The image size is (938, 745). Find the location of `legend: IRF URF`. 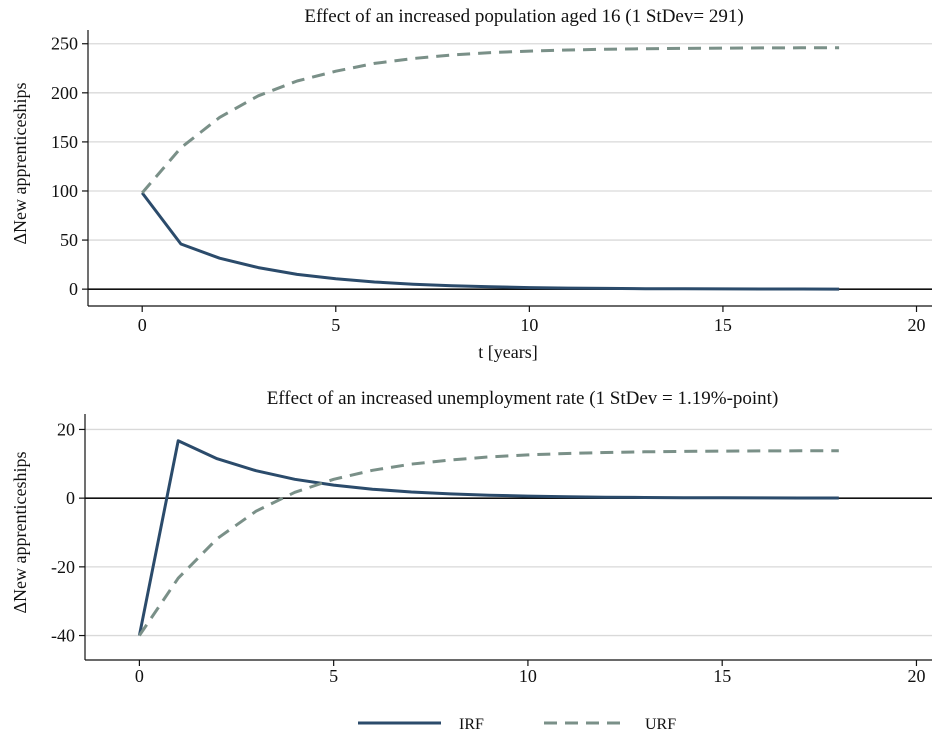

legend: IRF URF is located at coordinates (517, 724).